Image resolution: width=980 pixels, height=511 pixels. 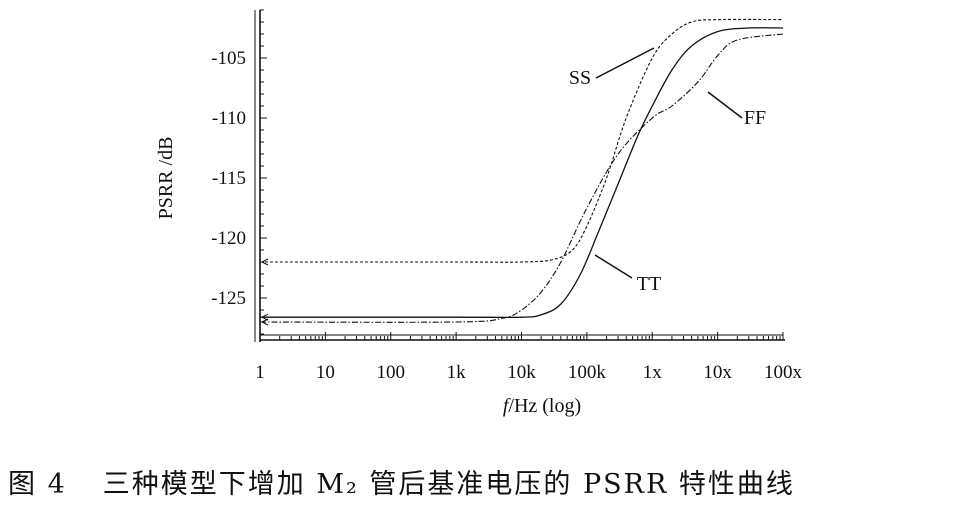 I want to click on x-axis-title: f/Hz (log), so click(x=542, y=406).